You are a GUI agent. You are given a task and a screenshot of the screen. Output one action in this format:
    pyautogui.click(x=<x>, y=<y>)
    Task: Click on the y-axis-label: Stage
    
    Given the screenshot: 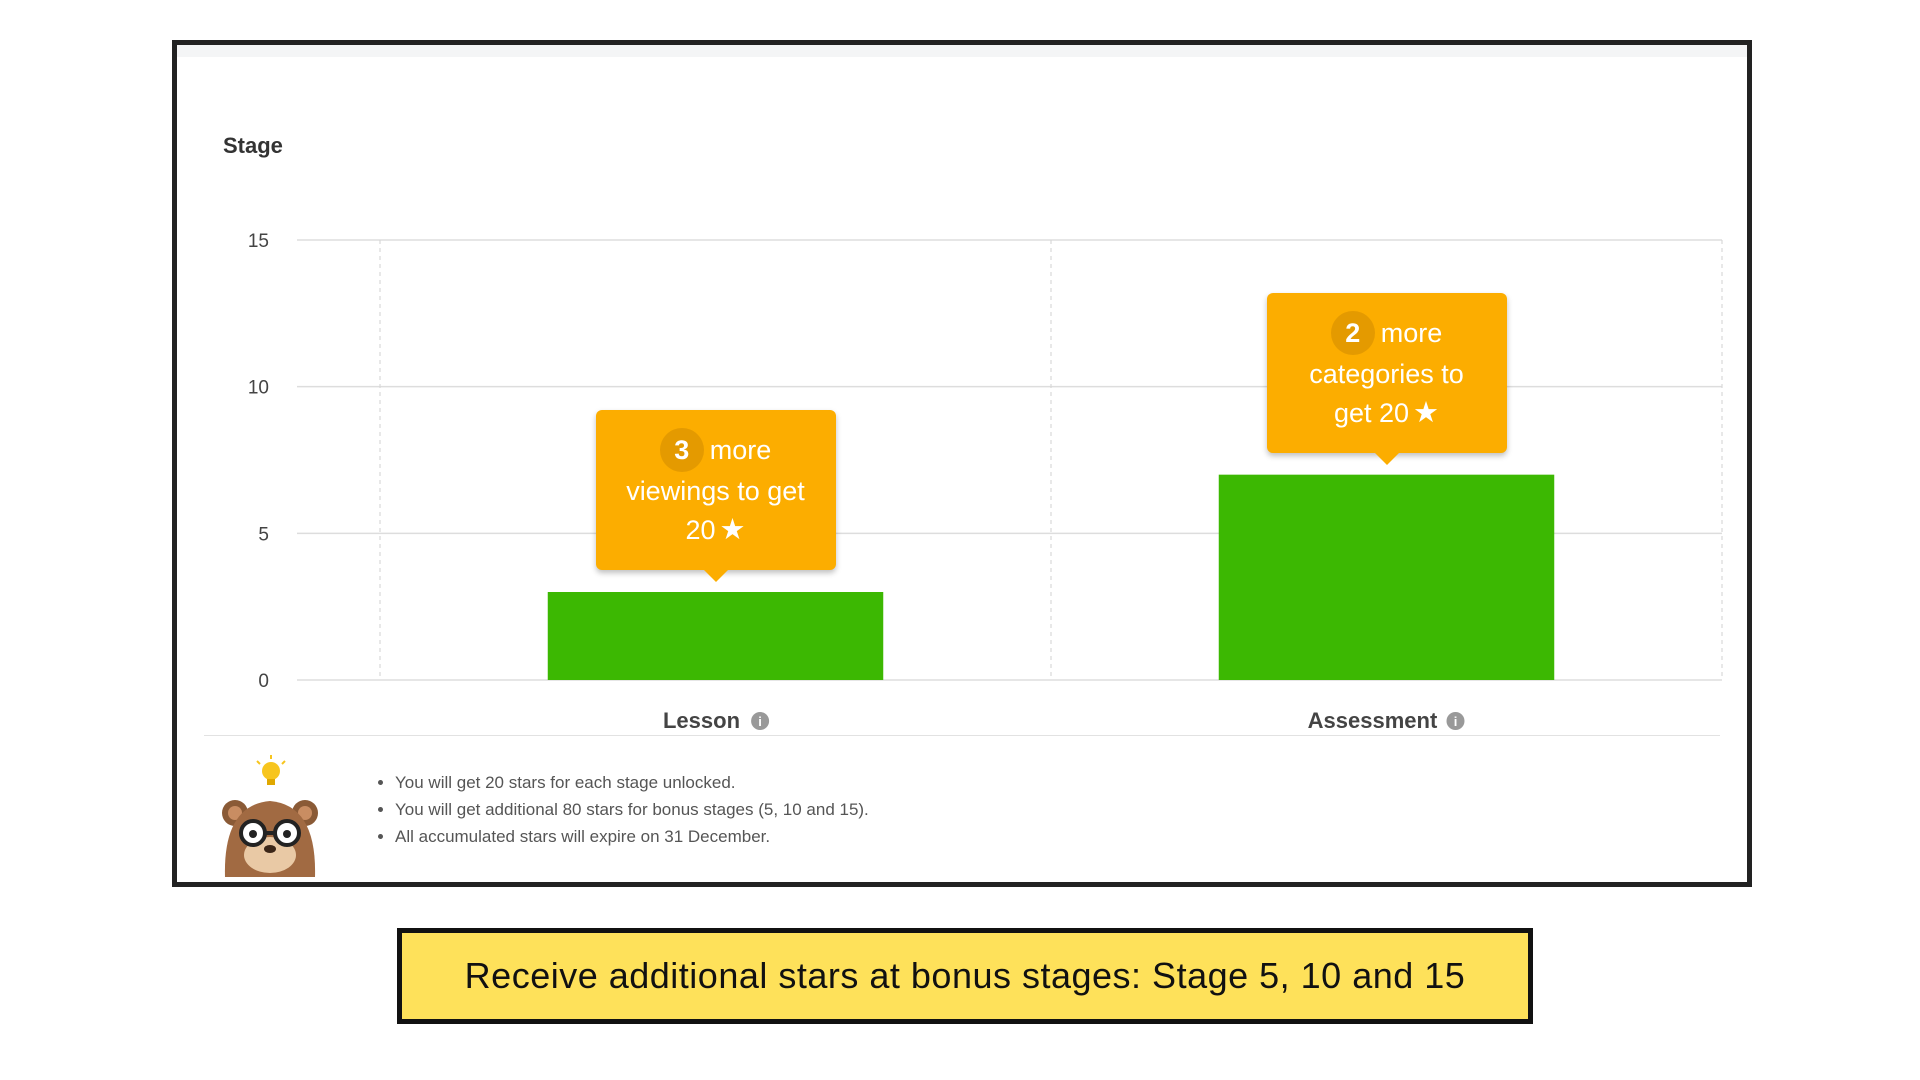 What is the action you would take?
    pyautogui.click(x=253, y=145)
    